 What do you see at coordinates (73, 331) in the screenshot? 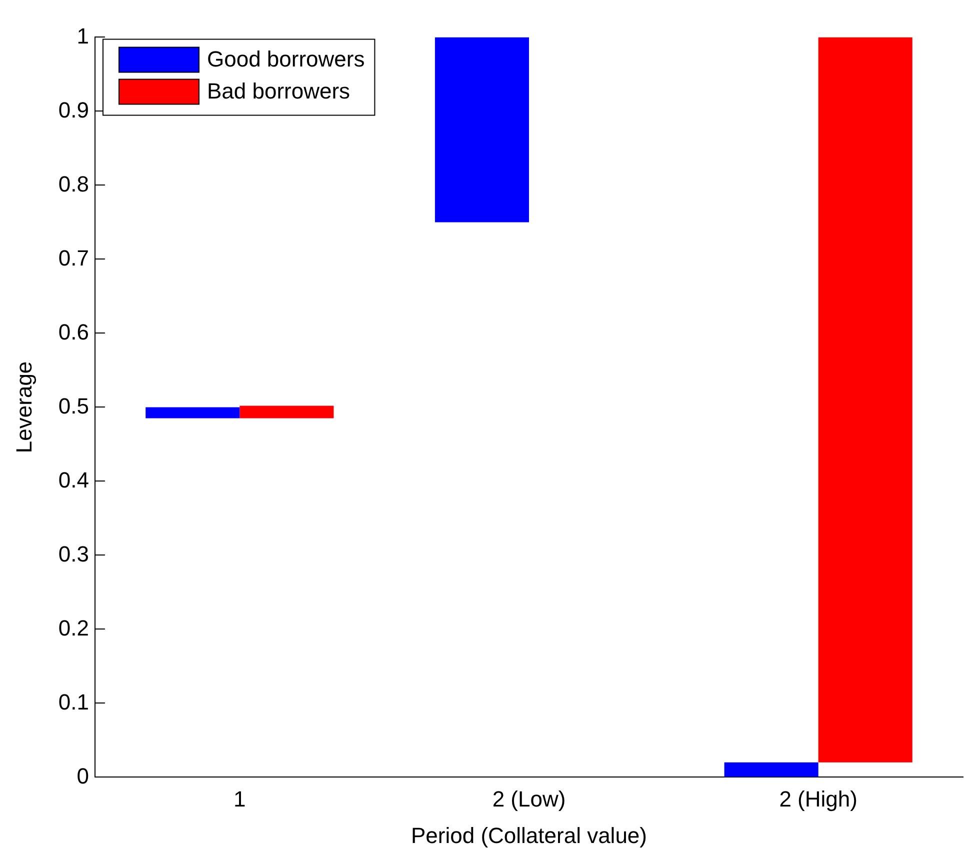
I see `y-tick-label: 0.6` at bounding box center [73, 331].